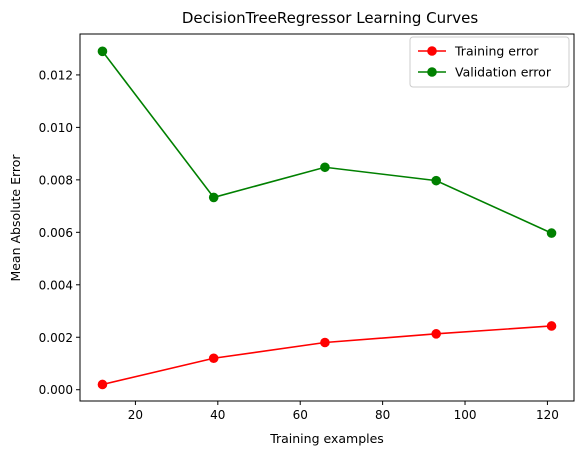  Describe the element at coordinates (300, 415) in the screenshot. I see `x-tick-label: 60` at that location.